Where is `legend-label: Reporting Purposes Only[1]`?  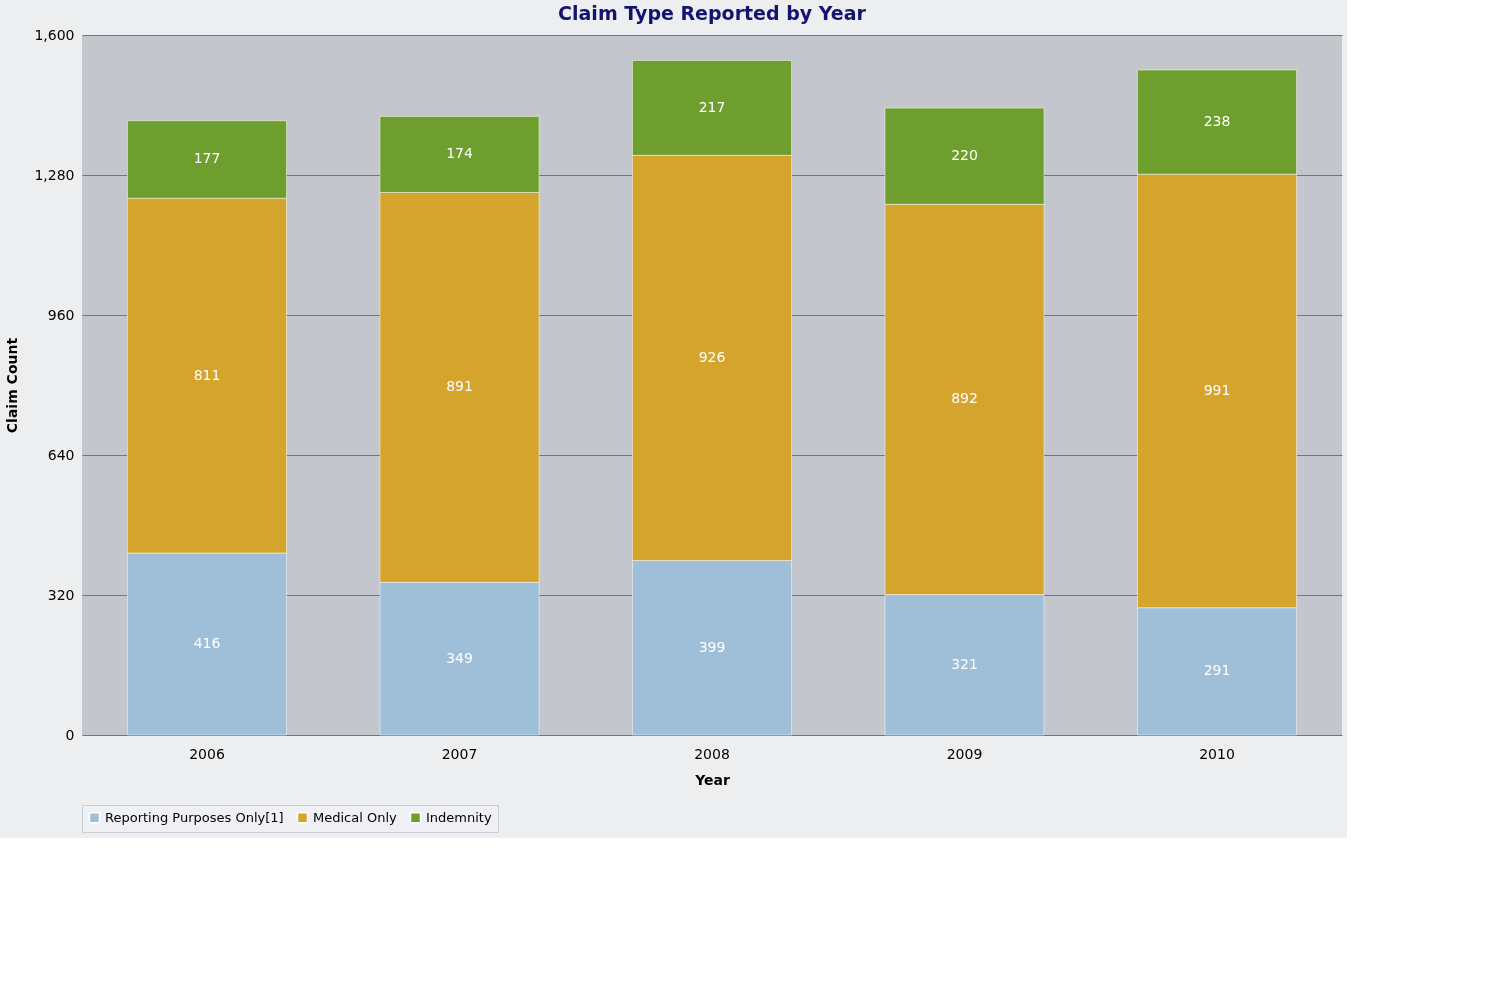 legend-label: Reporting Purposes Only[1] is located at coordinates (194, 817).